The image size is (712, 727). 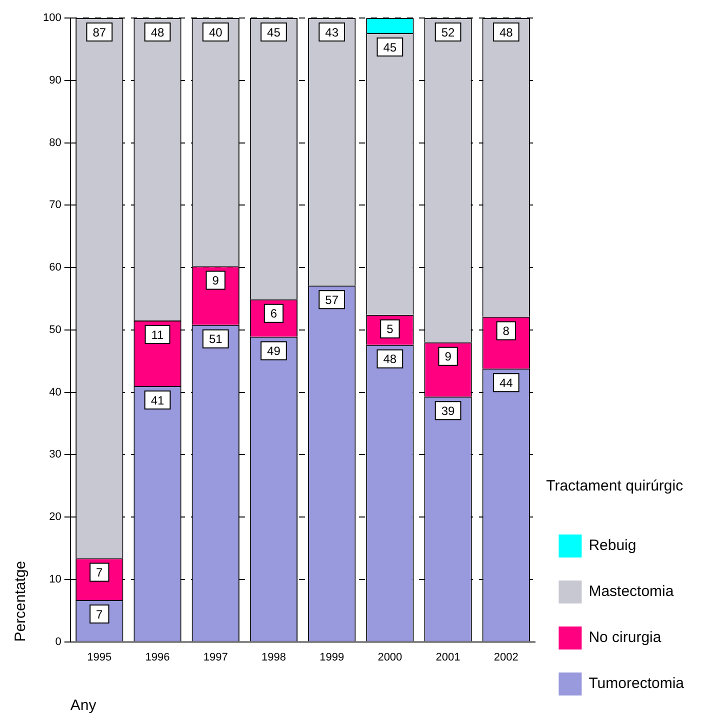 I want to click on y-tick-label: 80, so click(x=55, y=142).